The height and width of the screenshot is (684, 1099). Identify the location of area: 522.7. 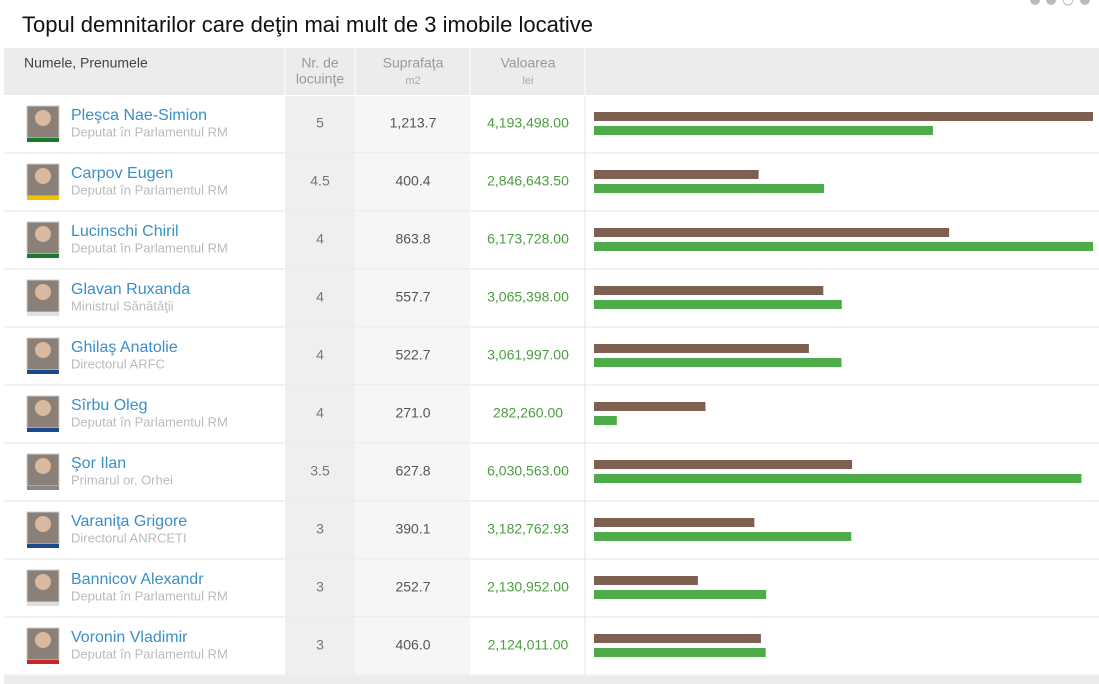
(412, 355).